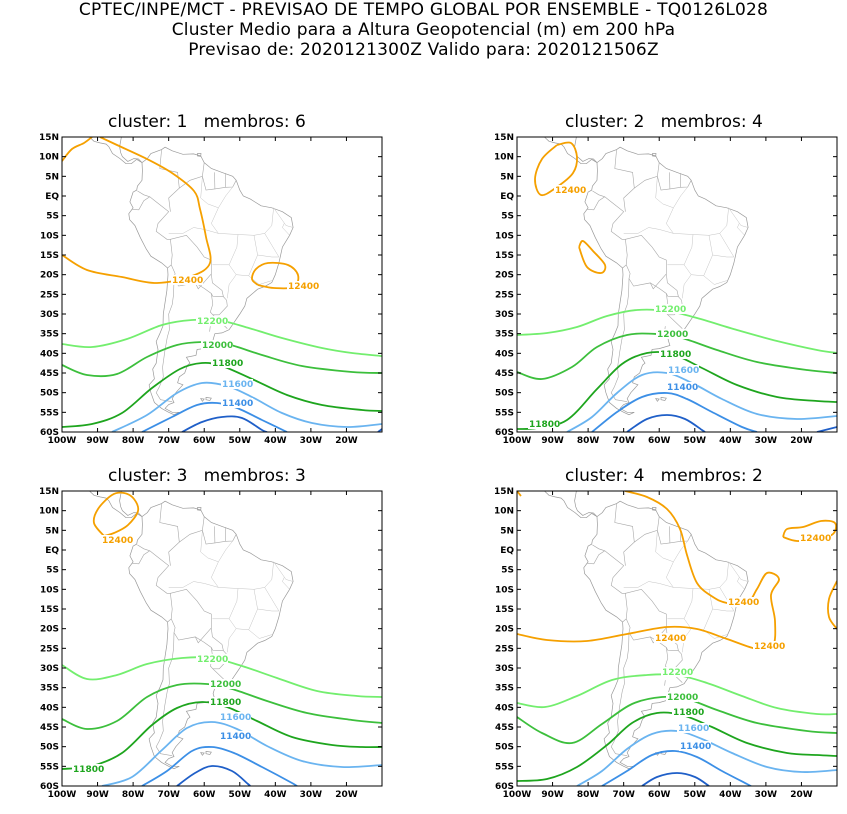 The height and width of the screenshot is (814, 847). I want to click on contour-label: 12000, so click(217, 346).